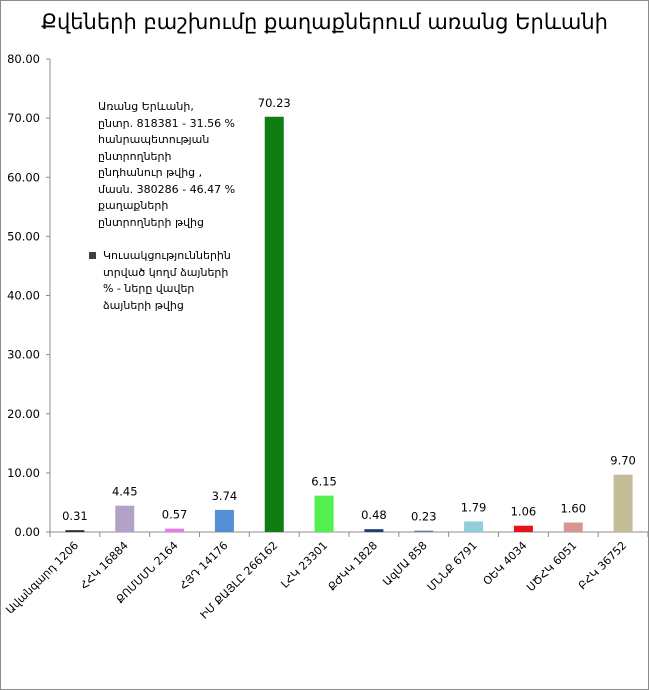  What do you see at coordinates (133, 205) in the screenshot?
I see `note-line: քաղաքների` at bounding box center [133, 205].